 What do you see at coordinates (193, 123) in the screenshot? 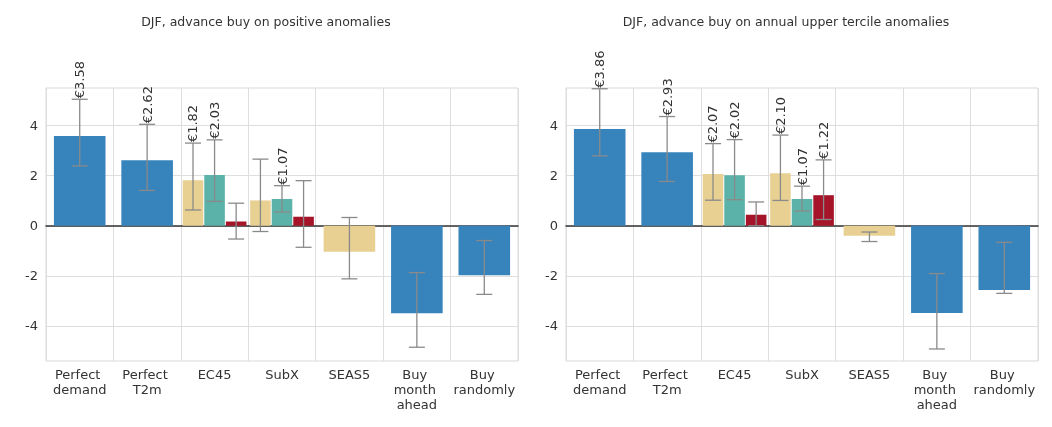
I see `data-label: €1.82` at bounding box center [193, 123].